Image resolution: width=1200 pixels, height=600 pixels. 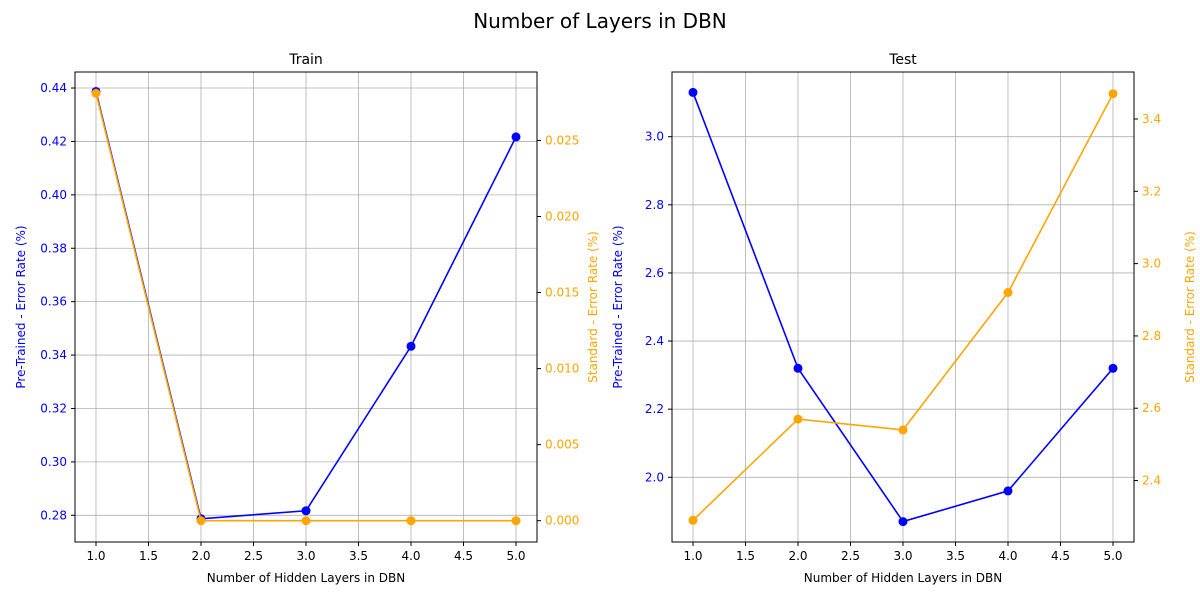 I want to click on train-right-y-tick-label: 0.025, so click(x=562, y=140).